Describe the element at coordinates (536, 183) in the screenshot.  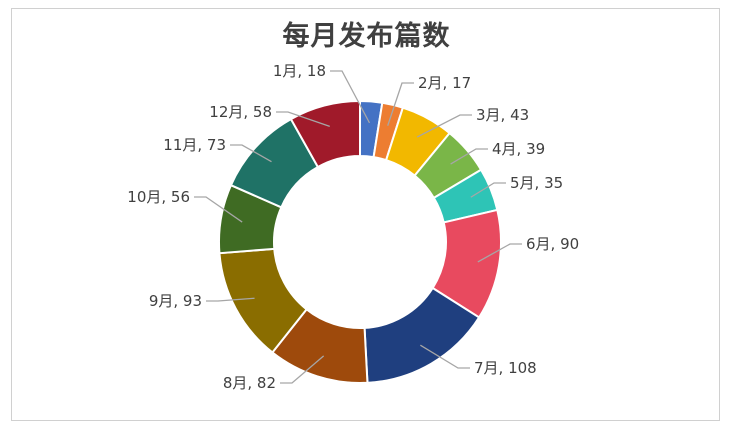
I see `data-label-5: 5月, 35` at that location.